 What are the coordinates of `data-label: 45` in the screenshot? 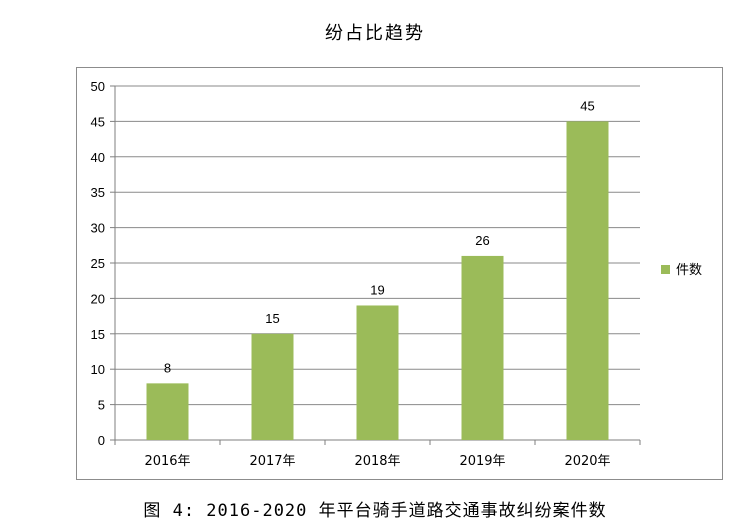 It's located at (587, 105).